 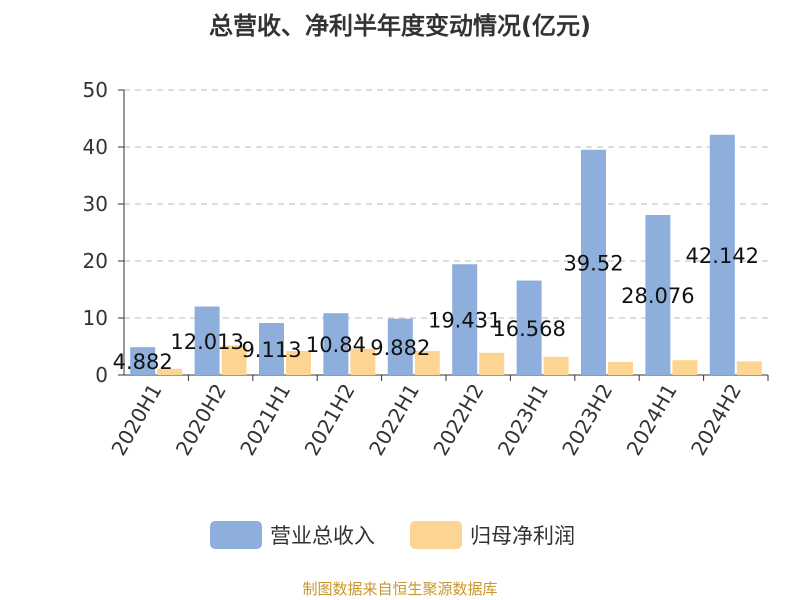 I want to click on data-label: 16.568, so click(x=528, y=329).